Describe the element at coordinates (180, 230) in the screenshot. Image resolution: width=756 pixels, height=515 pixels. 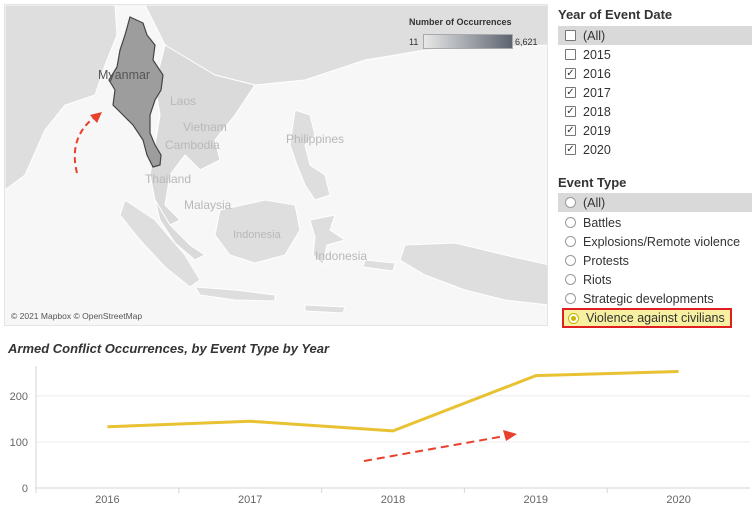
I see `land-peninsula` at that location.